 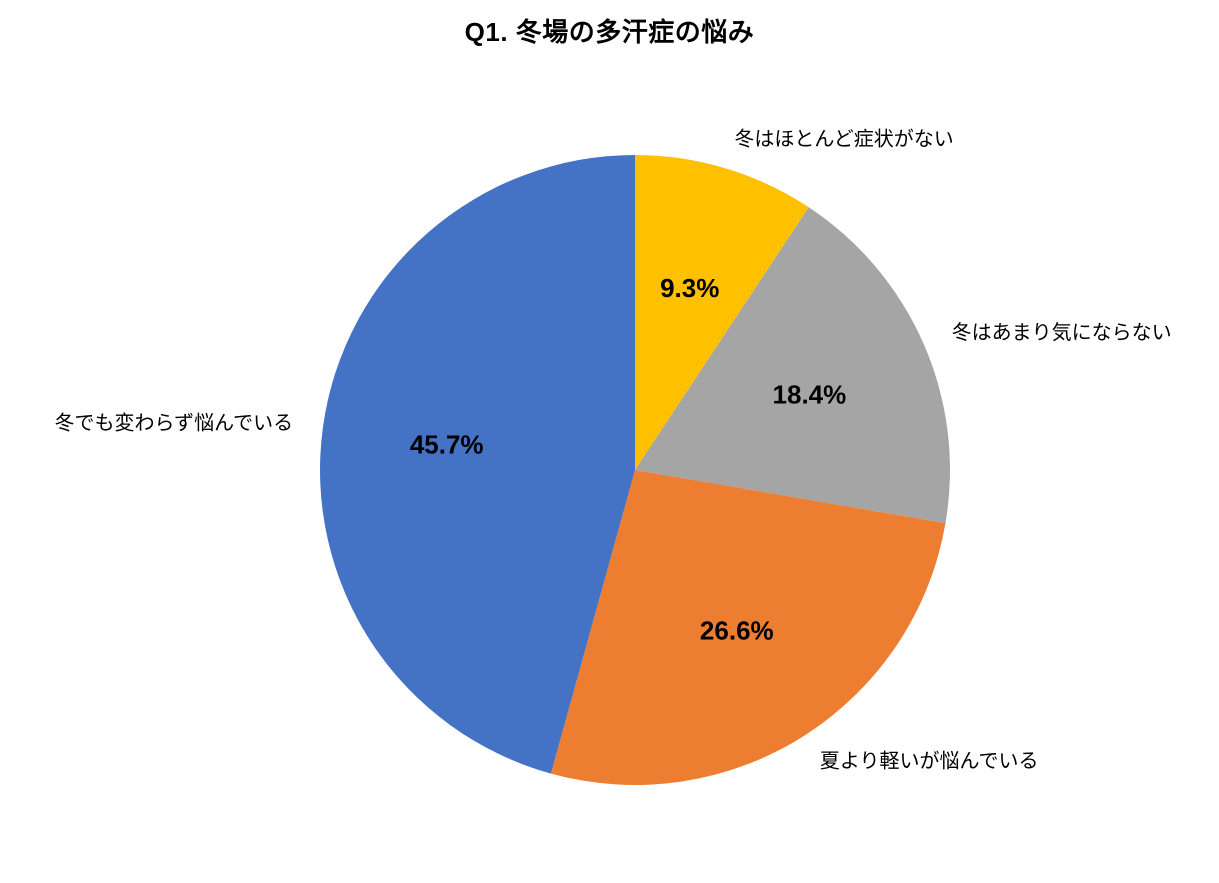 What do you see at coordinates (929, 760) in the screenshot?
I see `slice-category-label-2: 夏より軽いが悩んでいる` at bounding box center [929, 760].